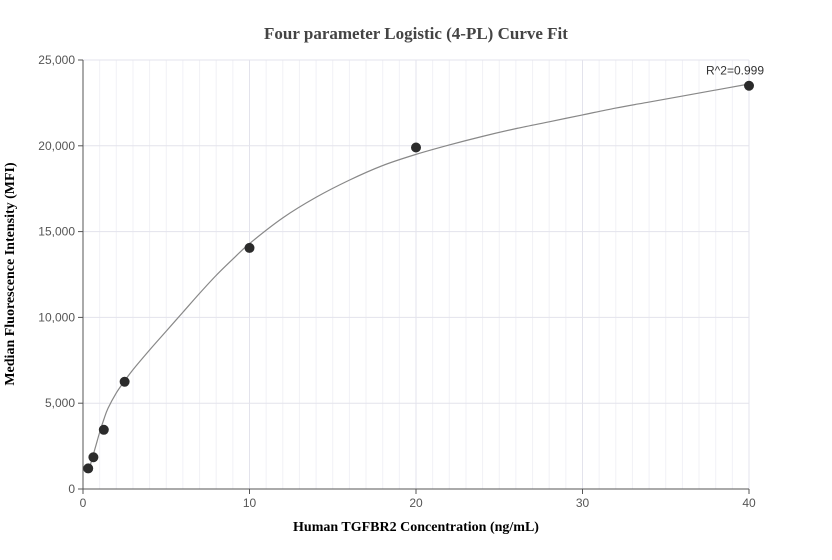  I want to click on y-tick-label: 5,000, so click(60, 403).